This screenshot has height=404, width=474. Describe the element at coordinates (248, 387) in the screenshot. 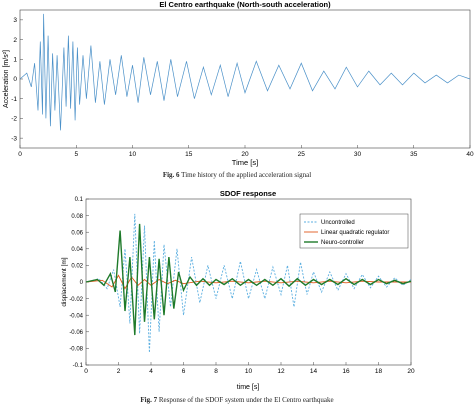

I see `chart2-xlabel: time [s]` at that location.